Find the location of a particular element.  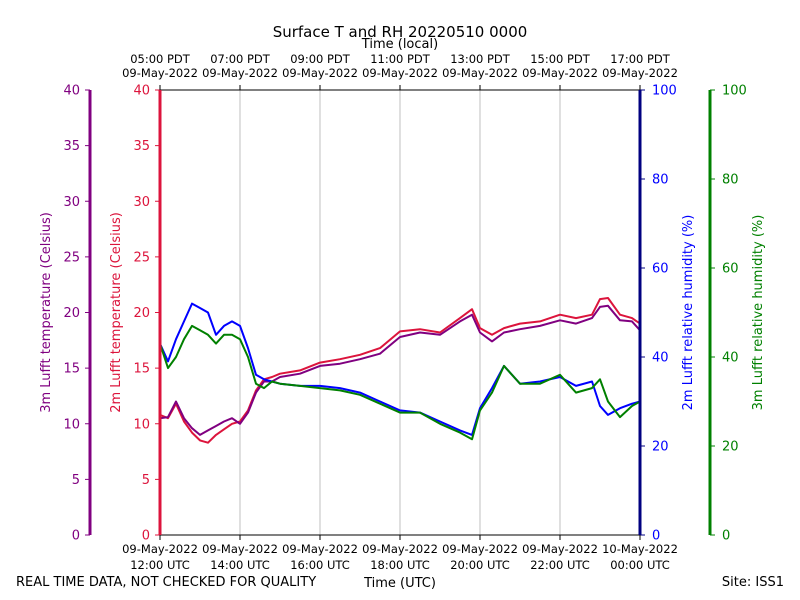

series-line-2m-lufft-temperature is located at coordinates (400, 370).